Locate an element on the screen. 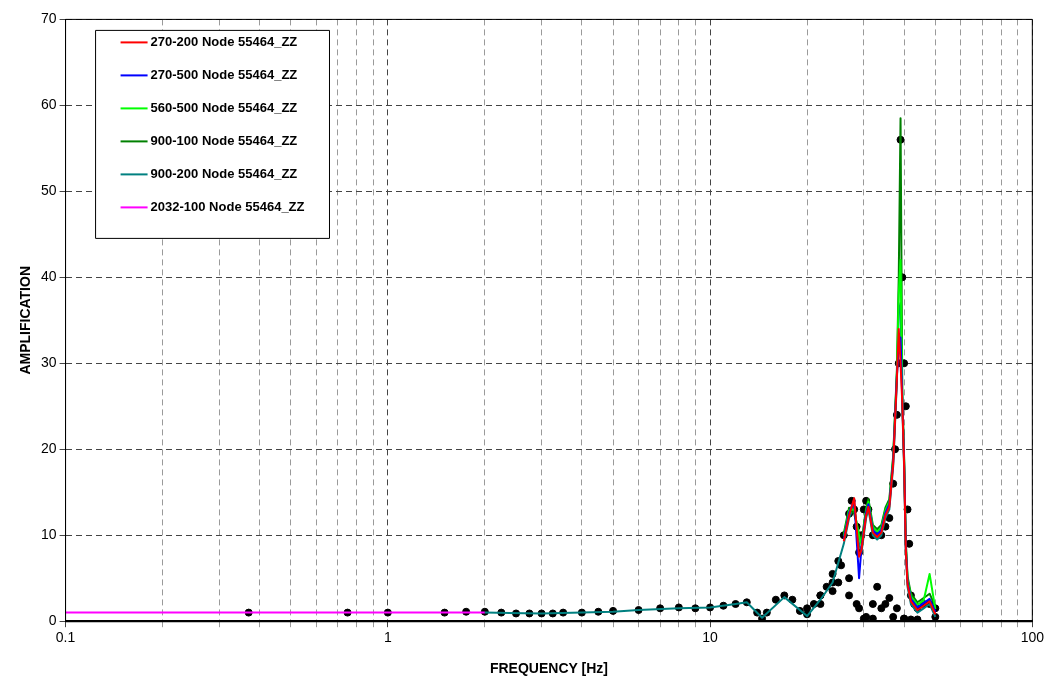 Image resolution: width=1055 pixels, height=688 pixels. y-tick-label: 70 is located at coordinates (48, 18).